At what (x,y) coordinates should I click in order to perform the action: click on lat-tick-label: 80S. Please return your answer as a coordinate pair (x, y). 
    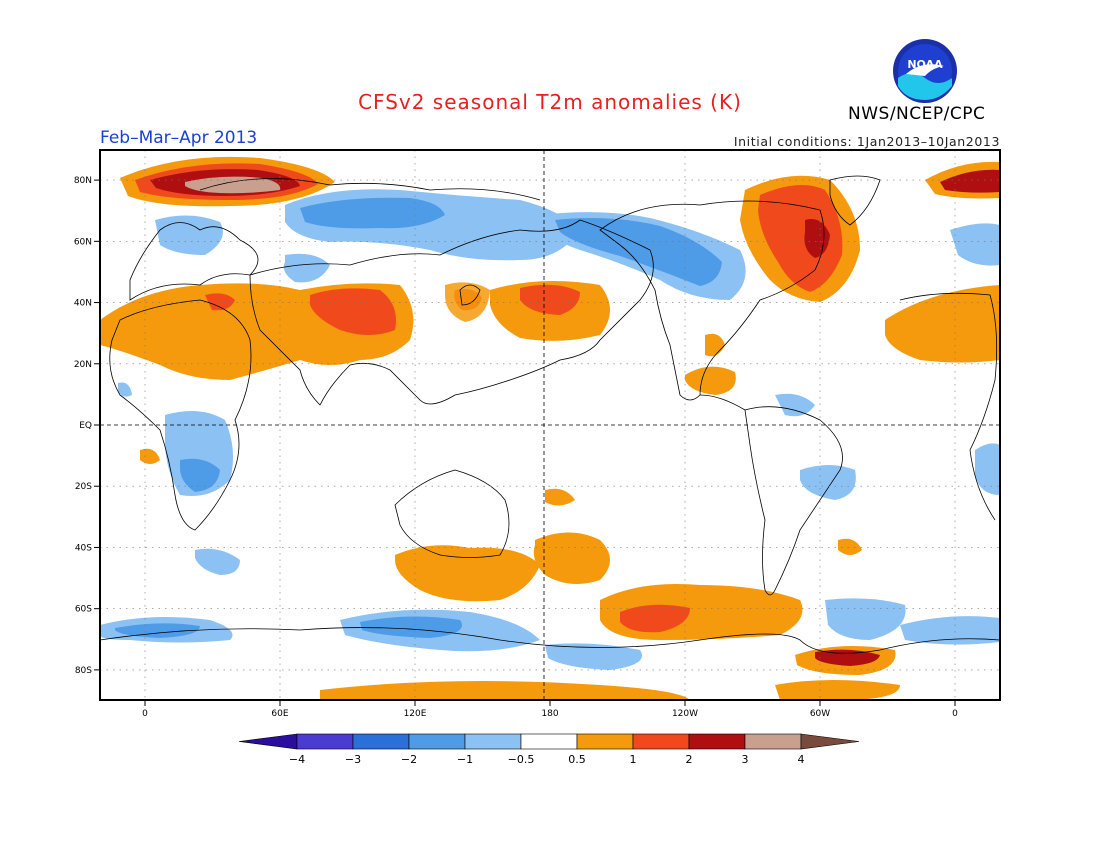
    Looking at the image, I should click on (83, 671).